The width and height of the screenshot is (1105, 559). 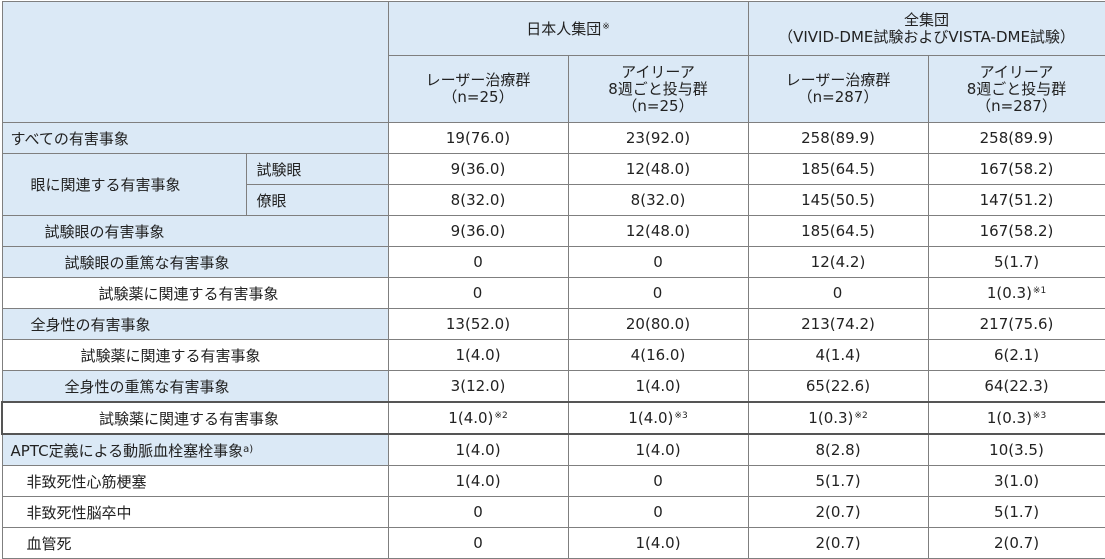 I want to click on group-all-label: 全集団, so click(x=927, y=19).